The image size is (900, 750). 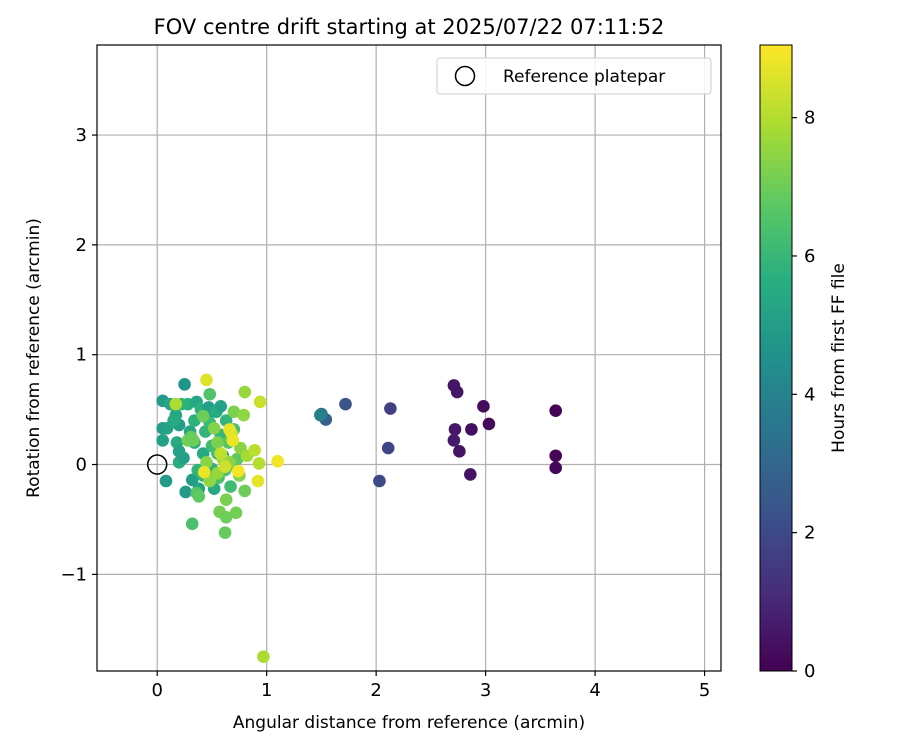 I want to click on y-tick-label: 1, so click(x=81, y=355).